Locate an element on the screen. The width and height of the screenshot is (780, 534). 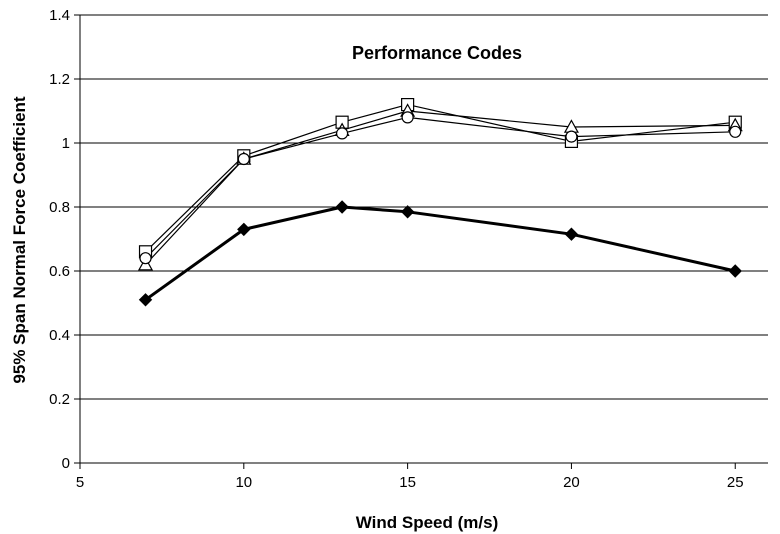
y-tick-label-1: 0.2 is located at coordinates (59, 399).